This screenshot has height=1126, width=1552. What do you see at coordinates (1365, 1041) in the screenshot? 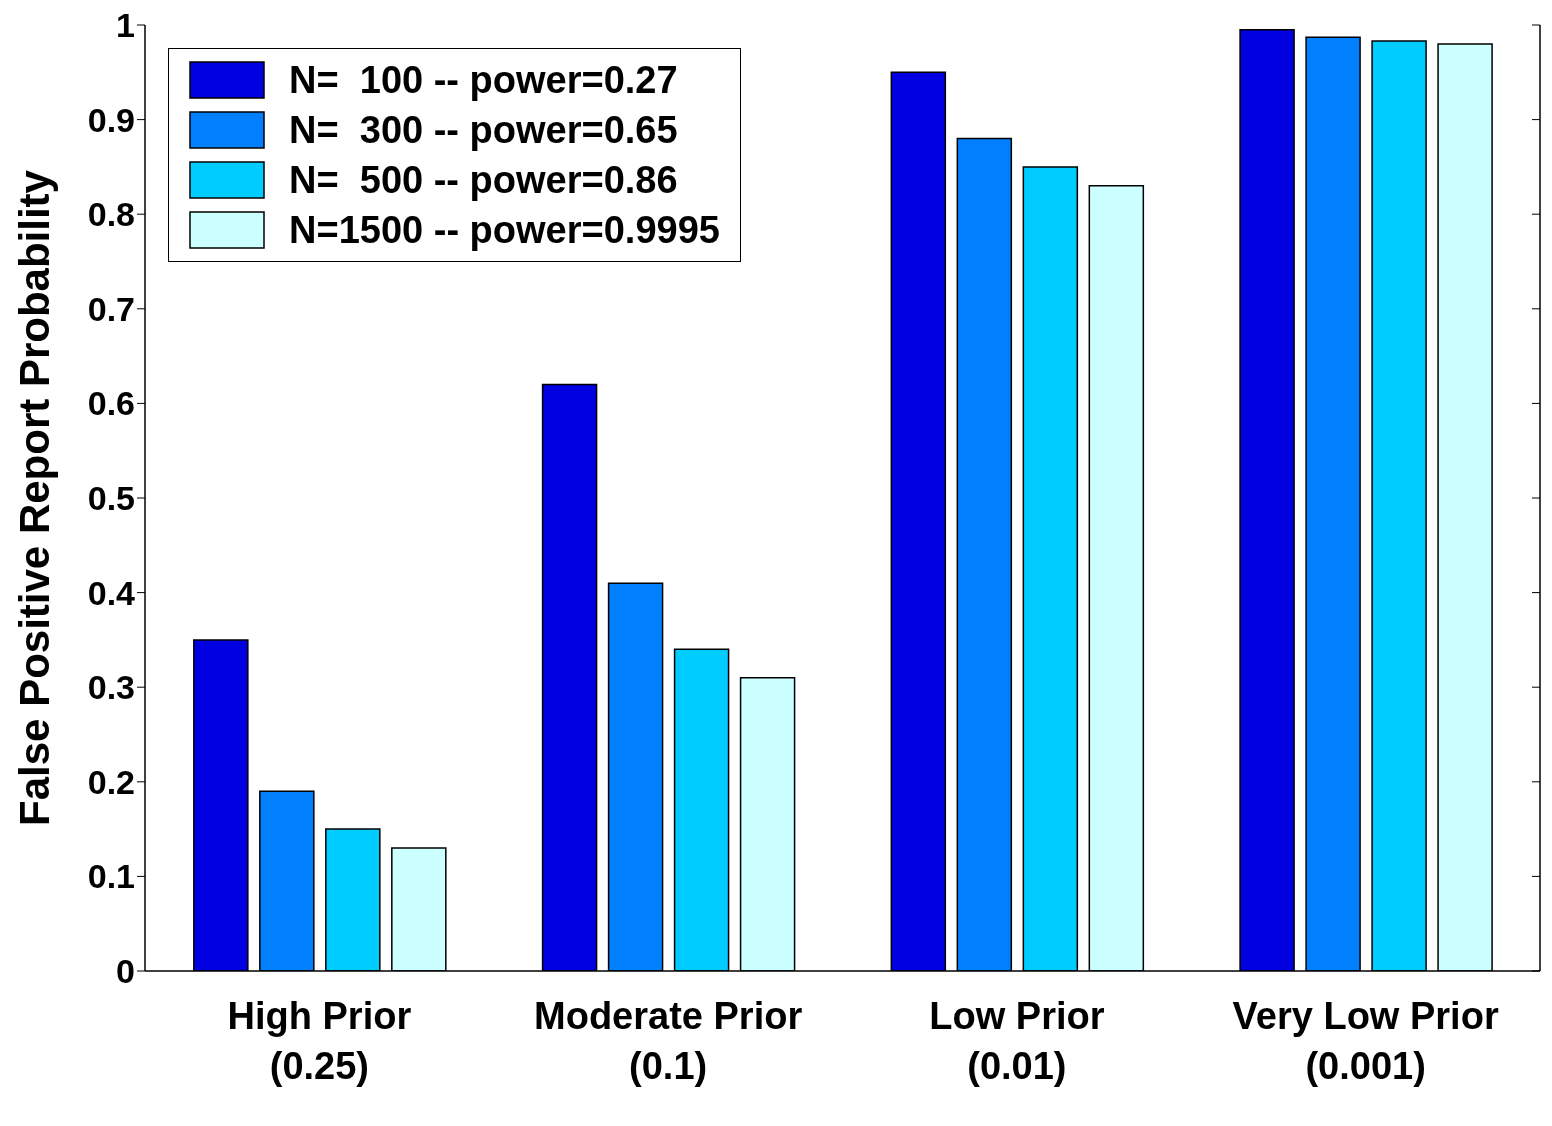
I see `x-tick-label: Very Low Prior (0.001)` at bounding box center [1365, 1041].